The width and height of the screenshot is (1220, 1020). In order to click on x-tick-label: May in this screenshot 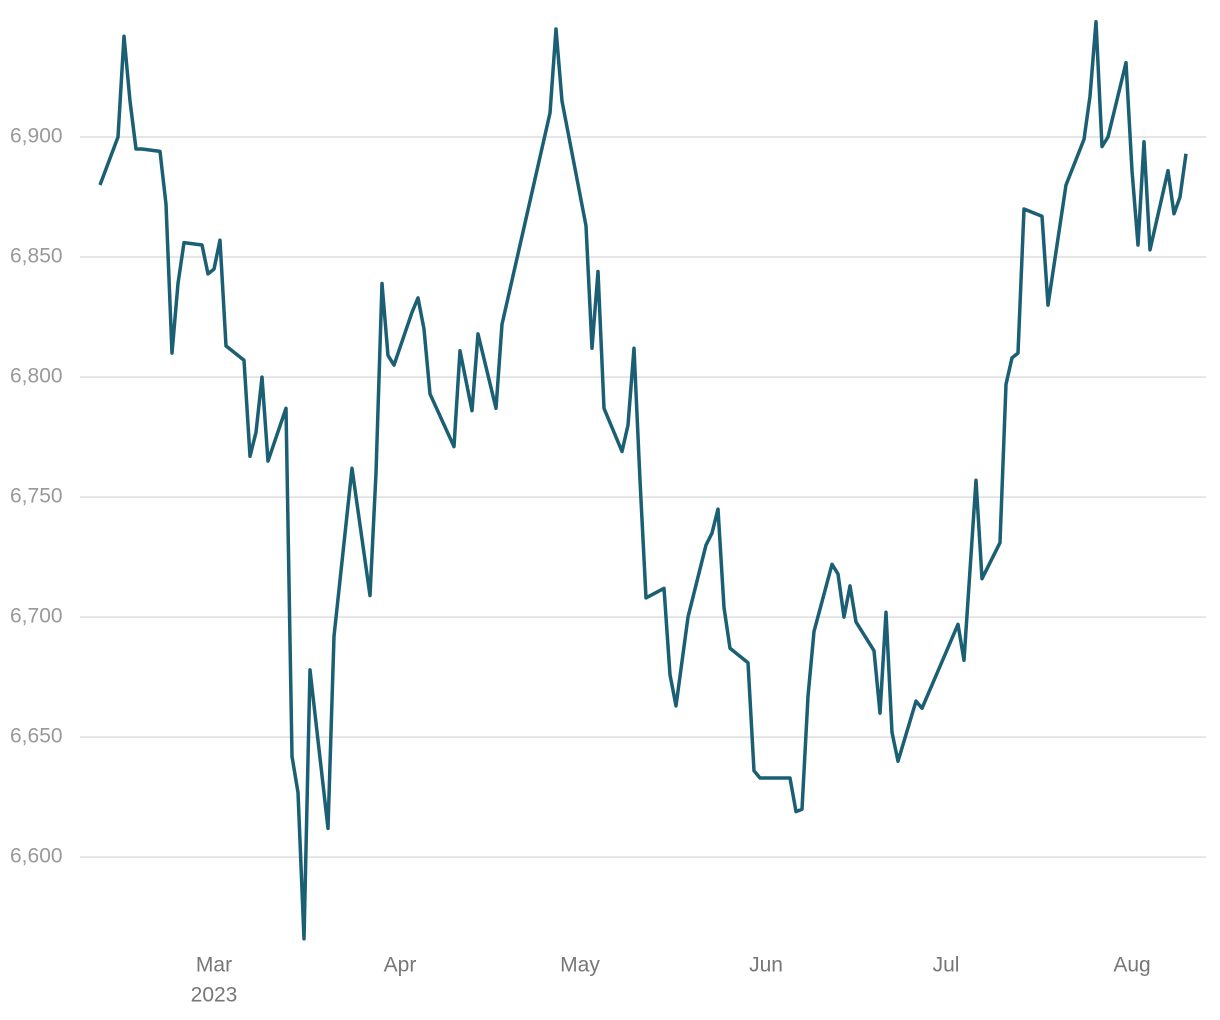, I will do `click(580, 965)`.